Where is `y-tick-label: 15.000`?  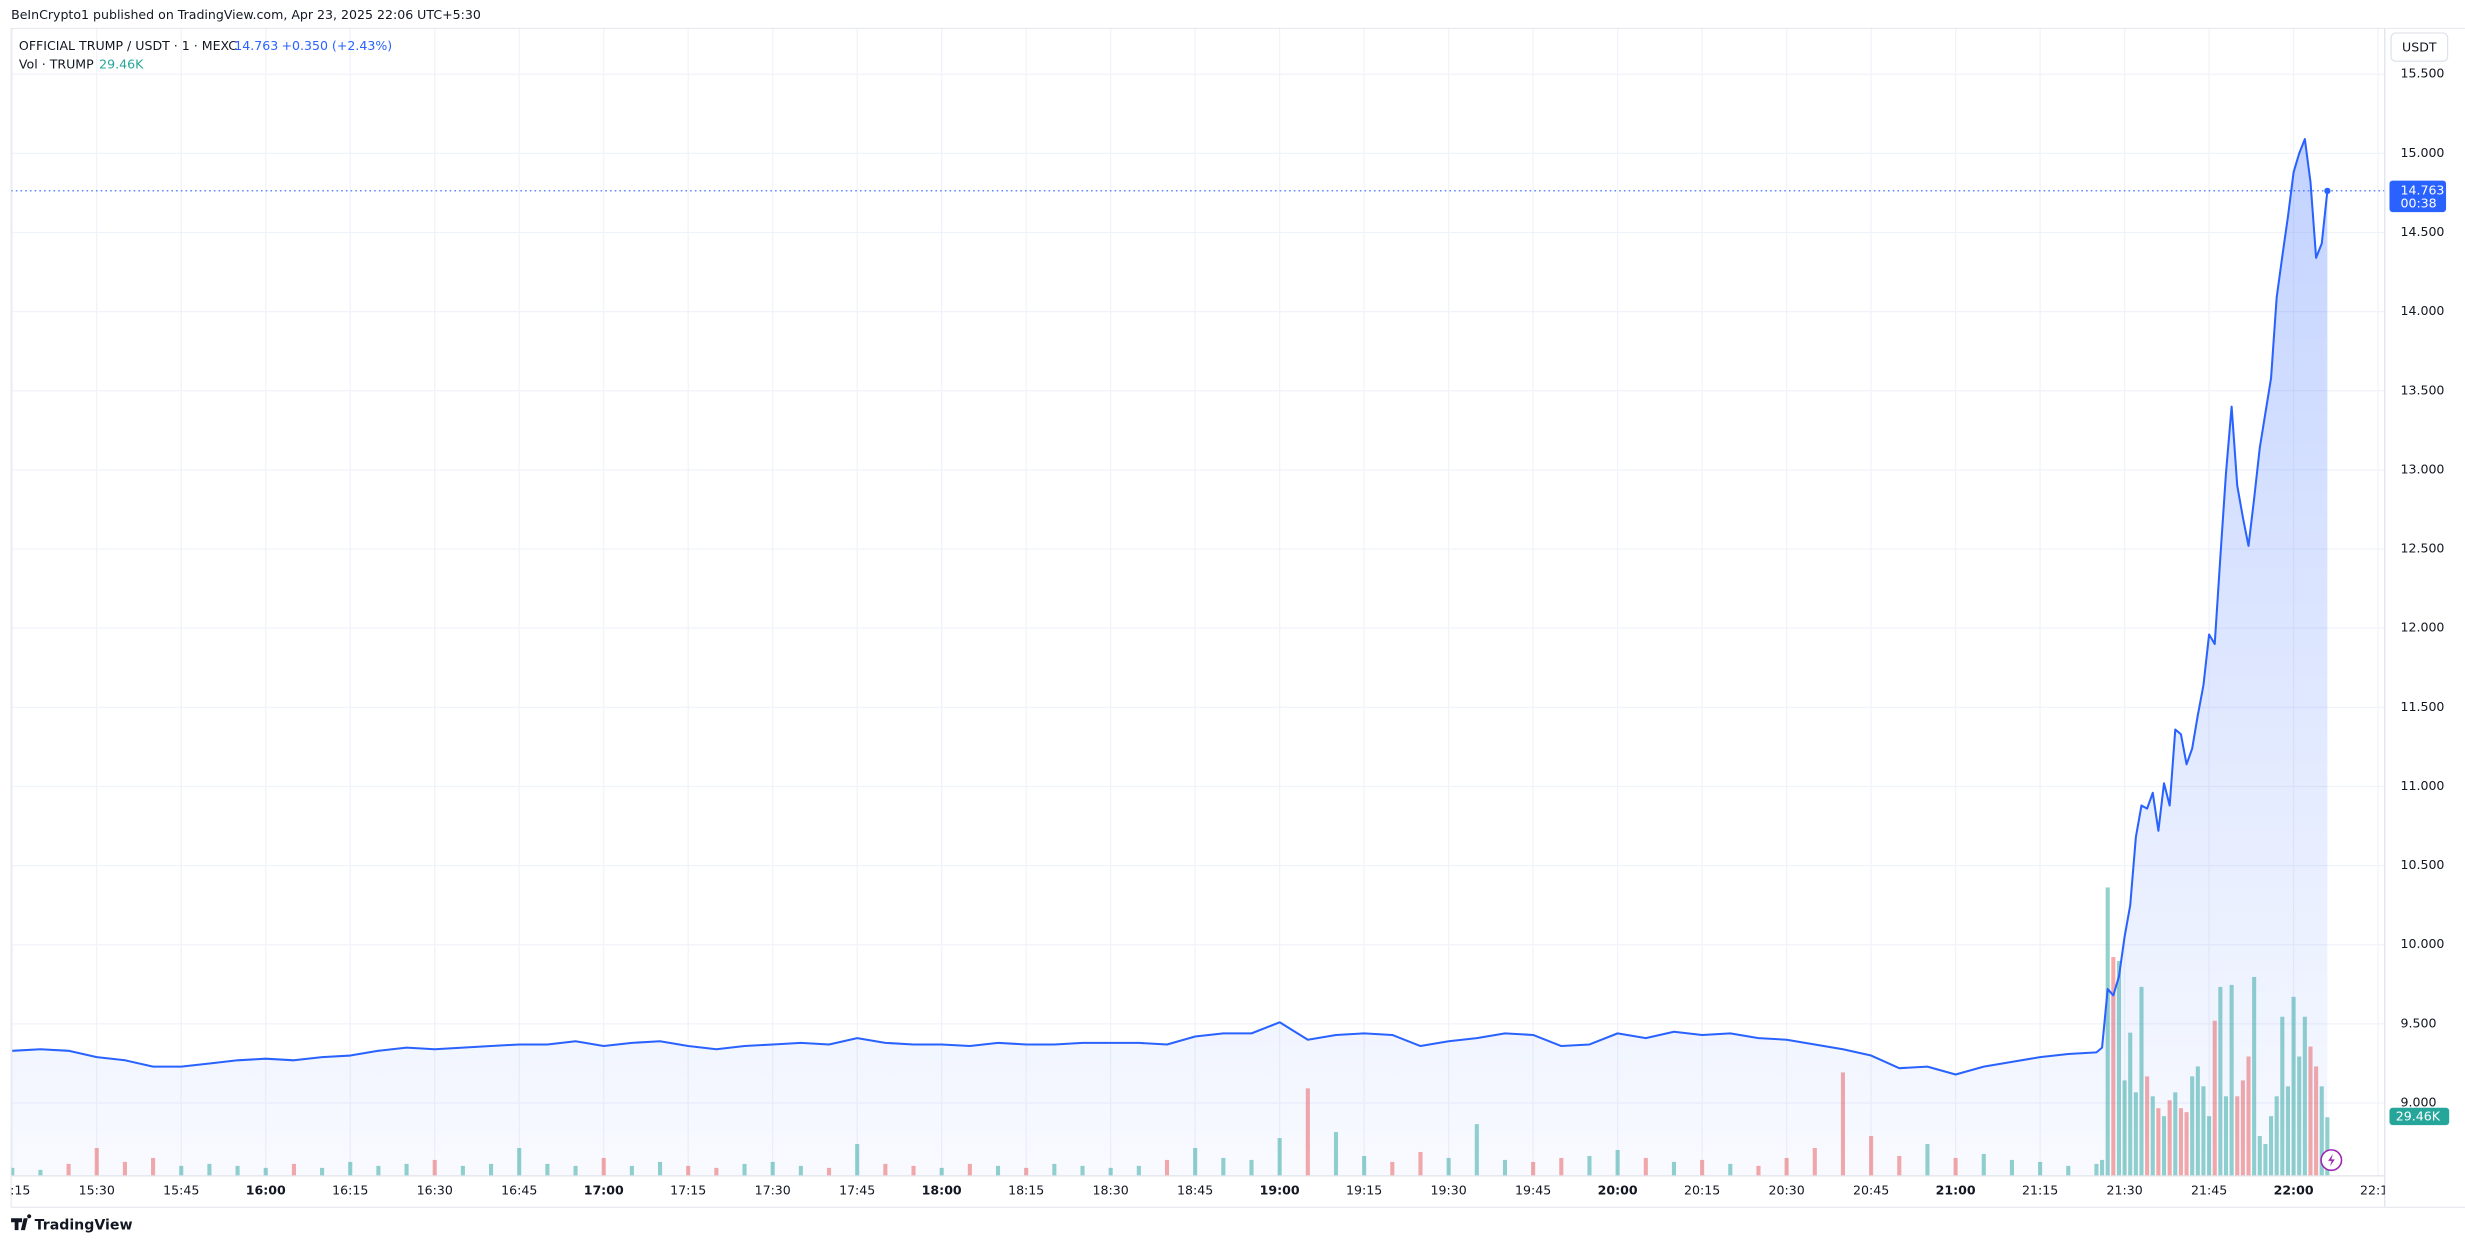 y-tick-label: 15.000 is located at coordinates (2422, 152).